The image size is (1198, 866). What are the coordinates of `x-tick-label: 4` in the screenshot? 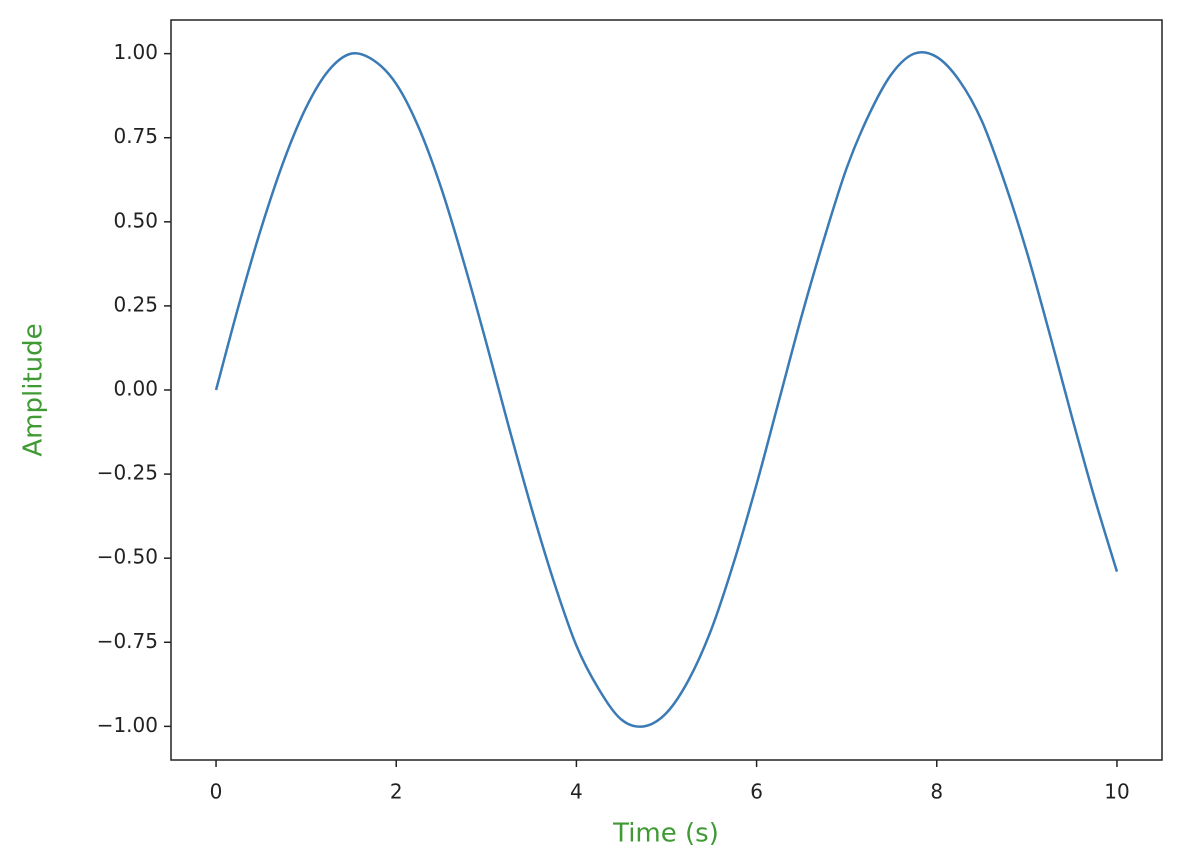 It's located at (576, 792).